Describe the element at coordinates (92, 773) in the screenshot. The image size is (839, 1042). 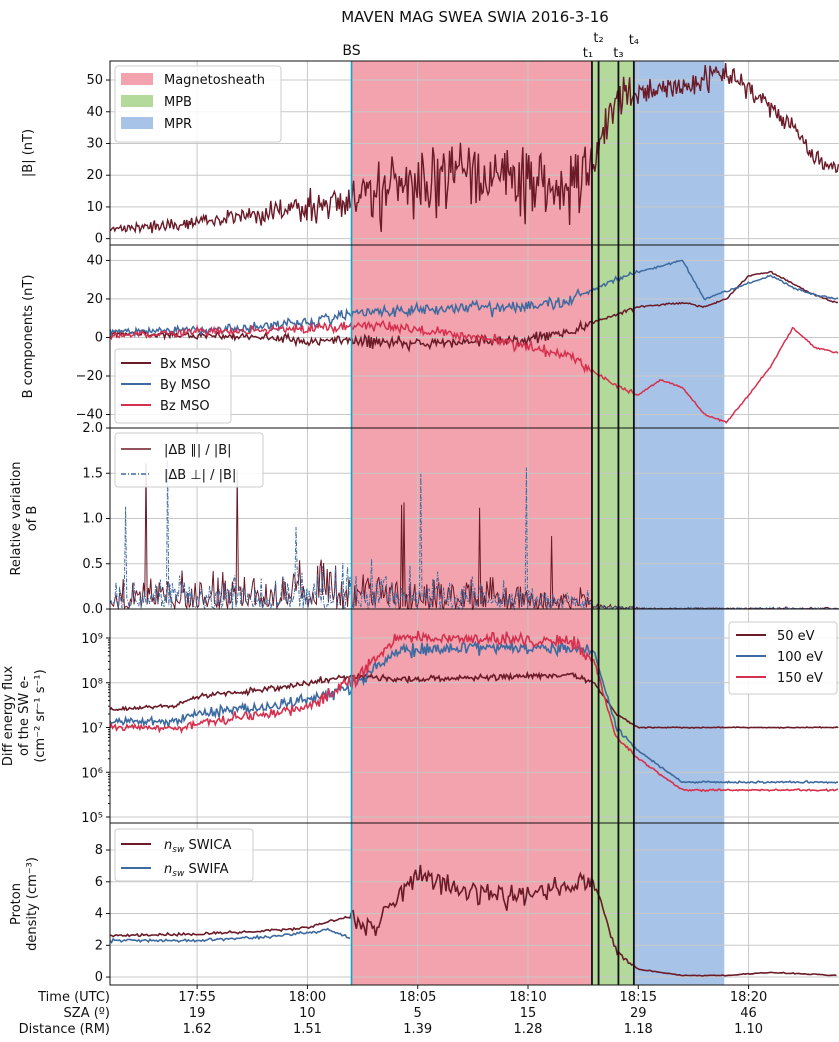
I see `y-tick-label: 10⁶` at that location.